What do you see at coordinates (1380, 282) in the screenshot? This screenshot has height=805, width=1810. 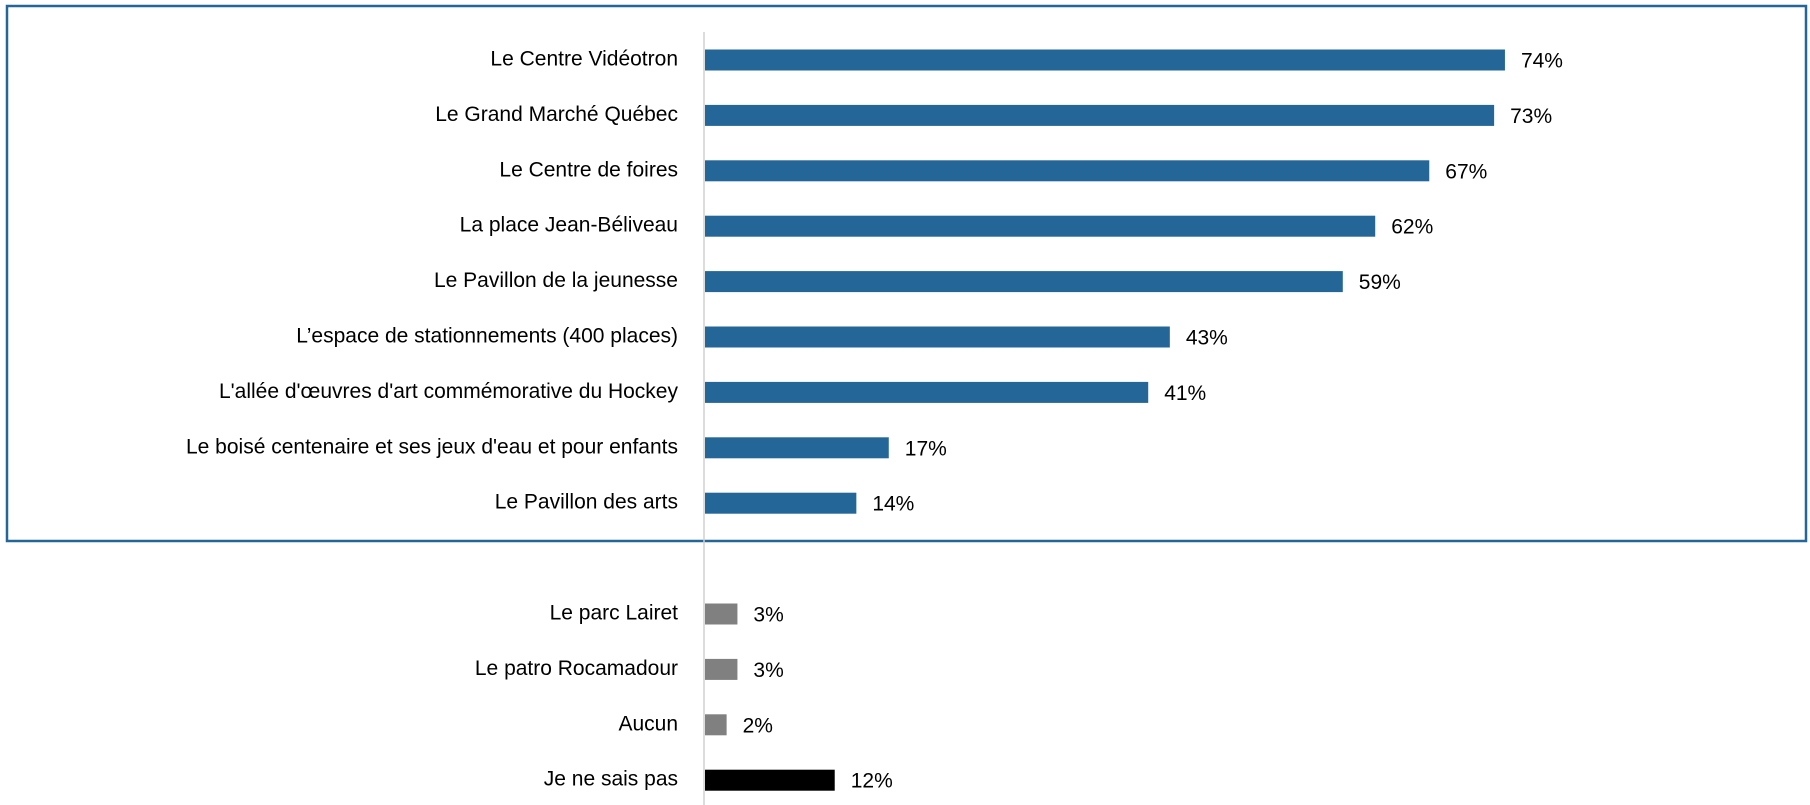 I see `value-label: 59%` at bounding box center [1380, 282].